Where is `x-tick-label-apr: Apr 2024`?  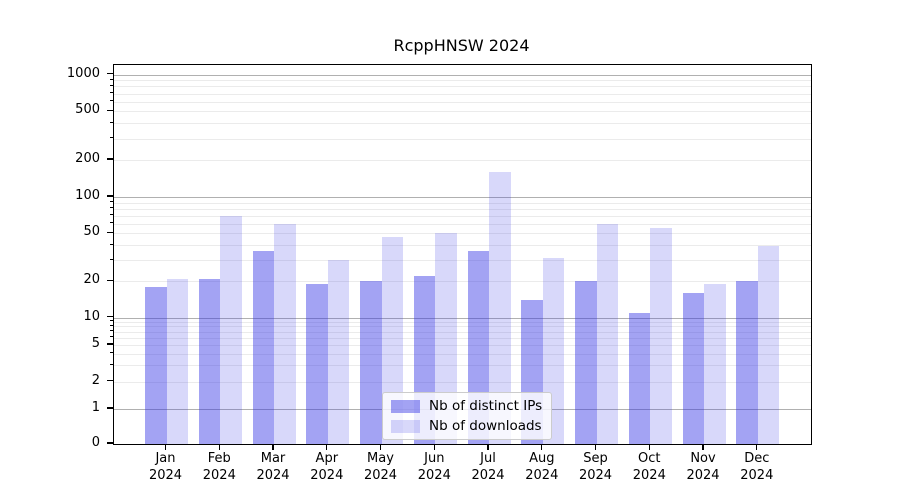 x-tick-label-apr: Apr 2024 is located at coordinates (326, 467).